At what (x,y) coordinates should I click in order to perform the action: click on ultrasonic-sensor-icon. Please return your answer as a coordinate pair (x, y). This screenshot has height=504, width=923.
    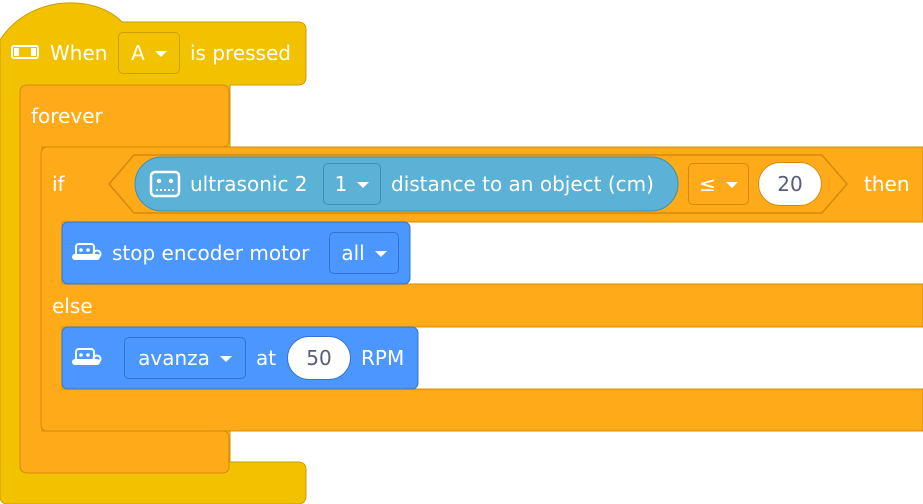
    Looking at the image, I should click on (165, 184).